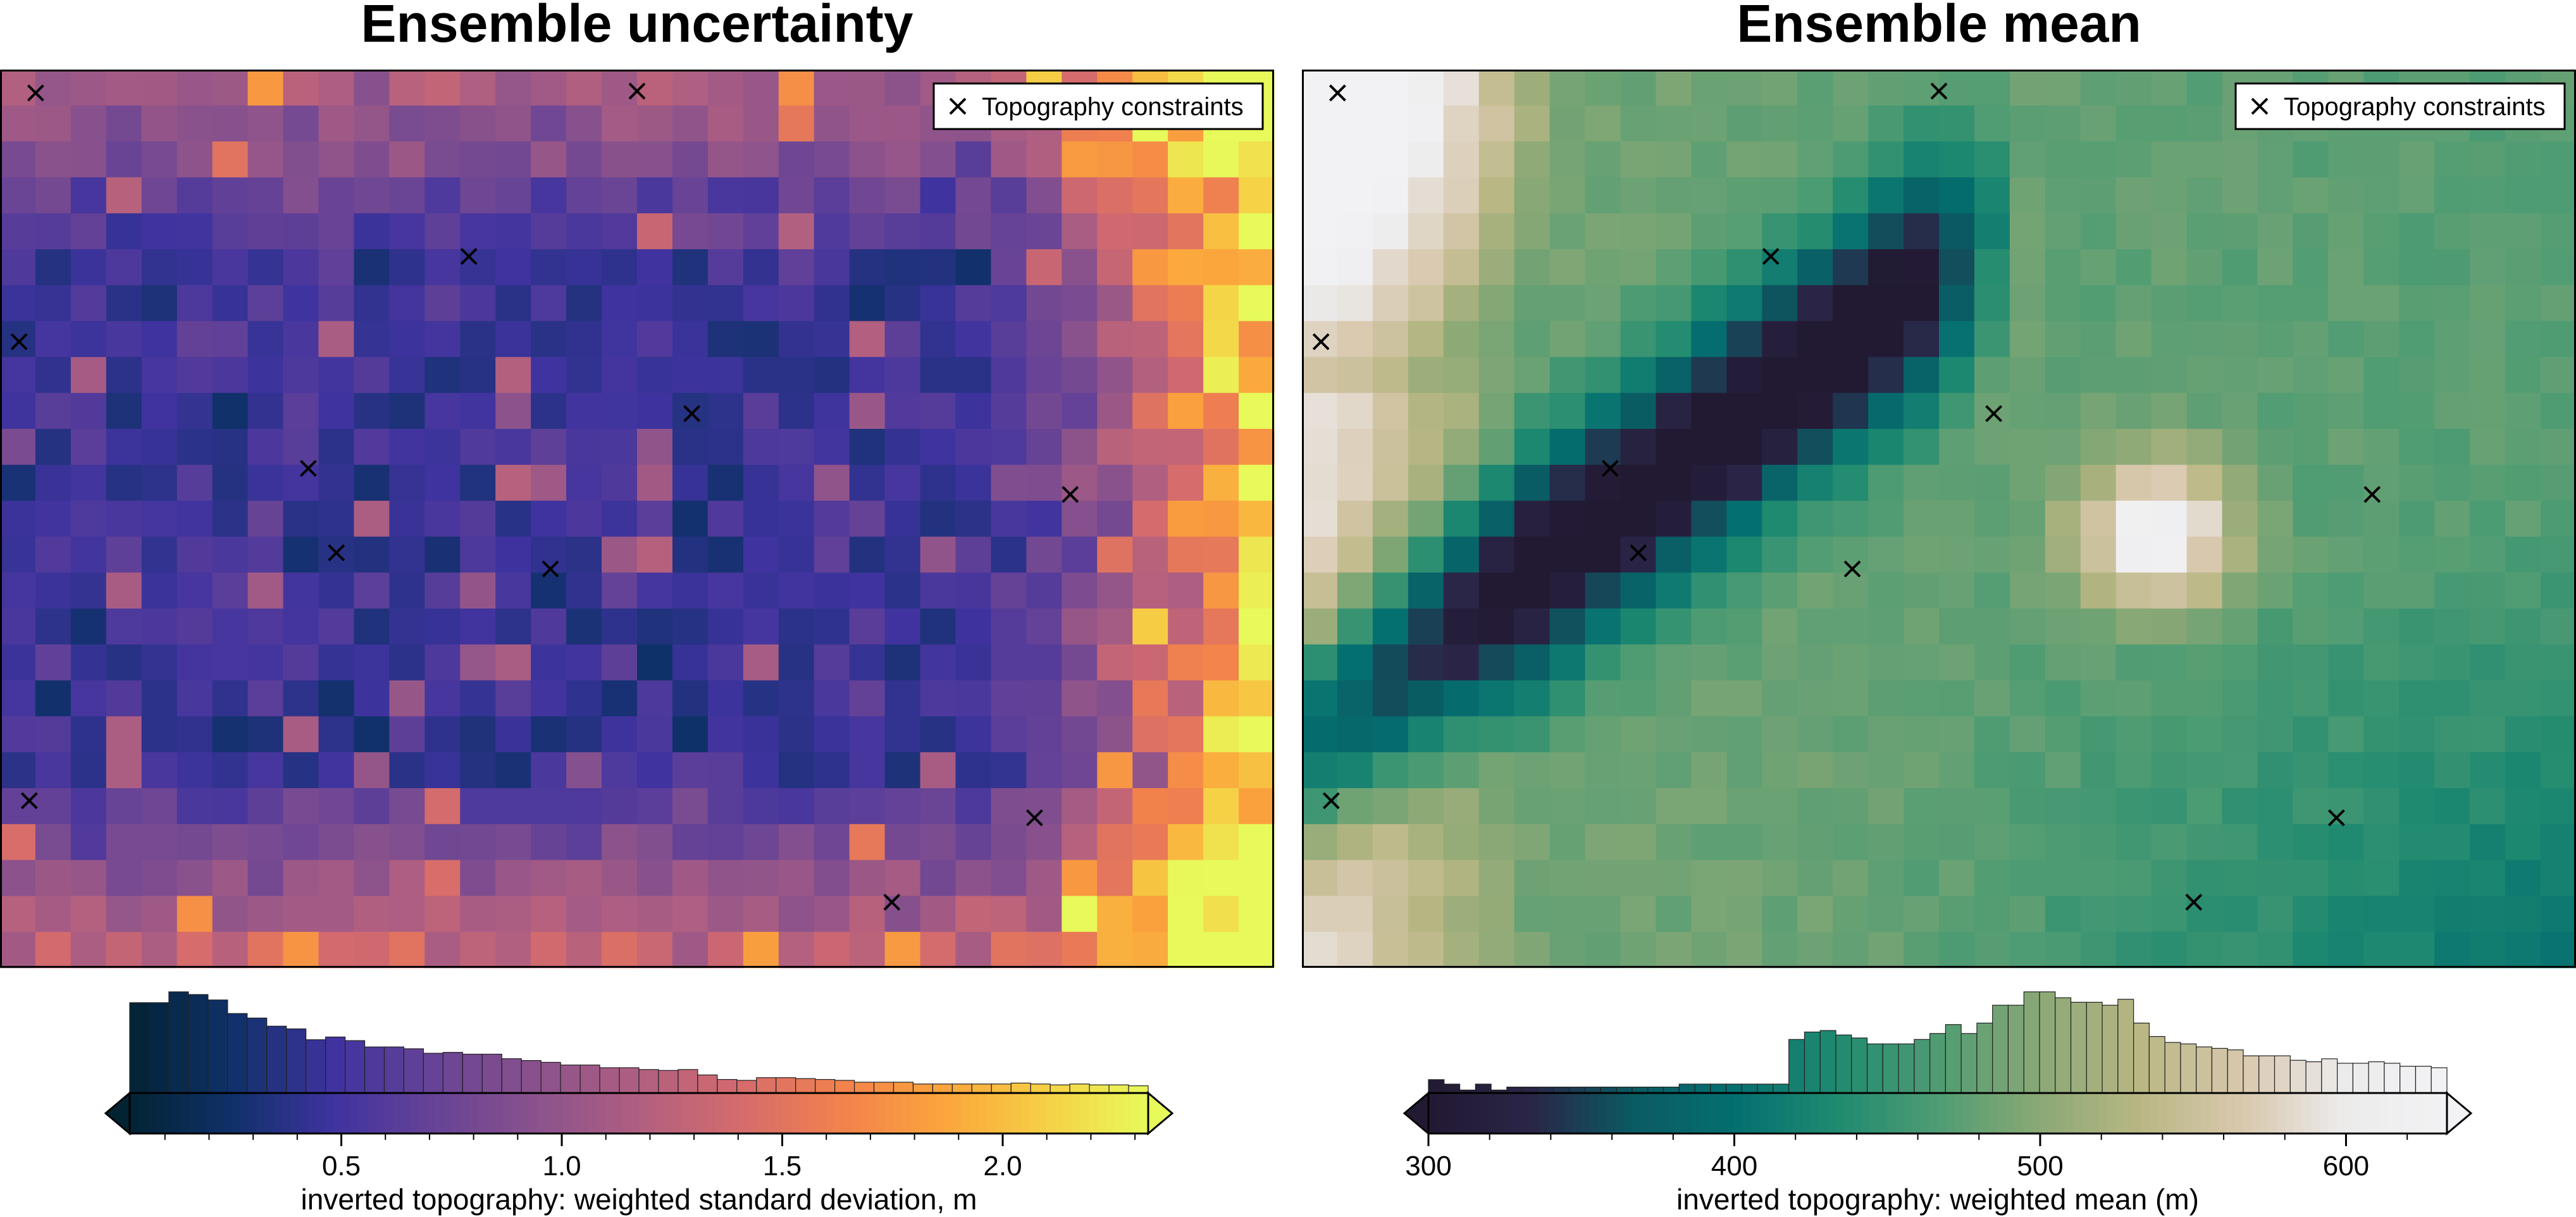  What do you see at coordinates (1939, 27) in the screenshot?
I see `right-panel-title: Ensemble mean` at bounding box center [1939, 27].